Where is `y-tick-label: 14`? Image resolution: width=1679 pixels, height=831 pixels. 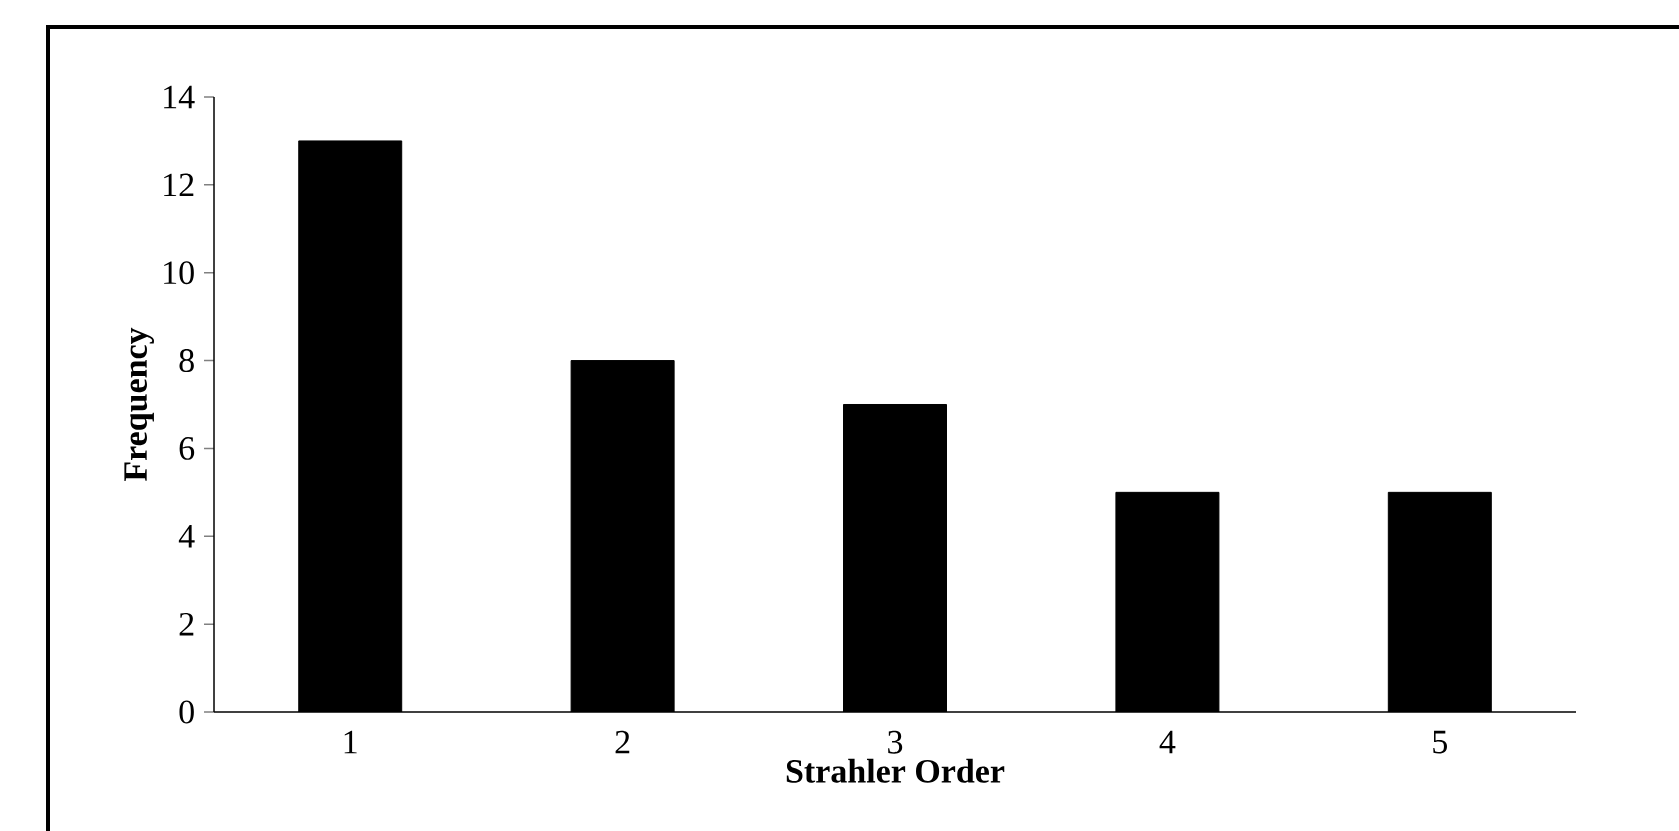
y-tick-label: 14 is located at coordinates (179, 97).